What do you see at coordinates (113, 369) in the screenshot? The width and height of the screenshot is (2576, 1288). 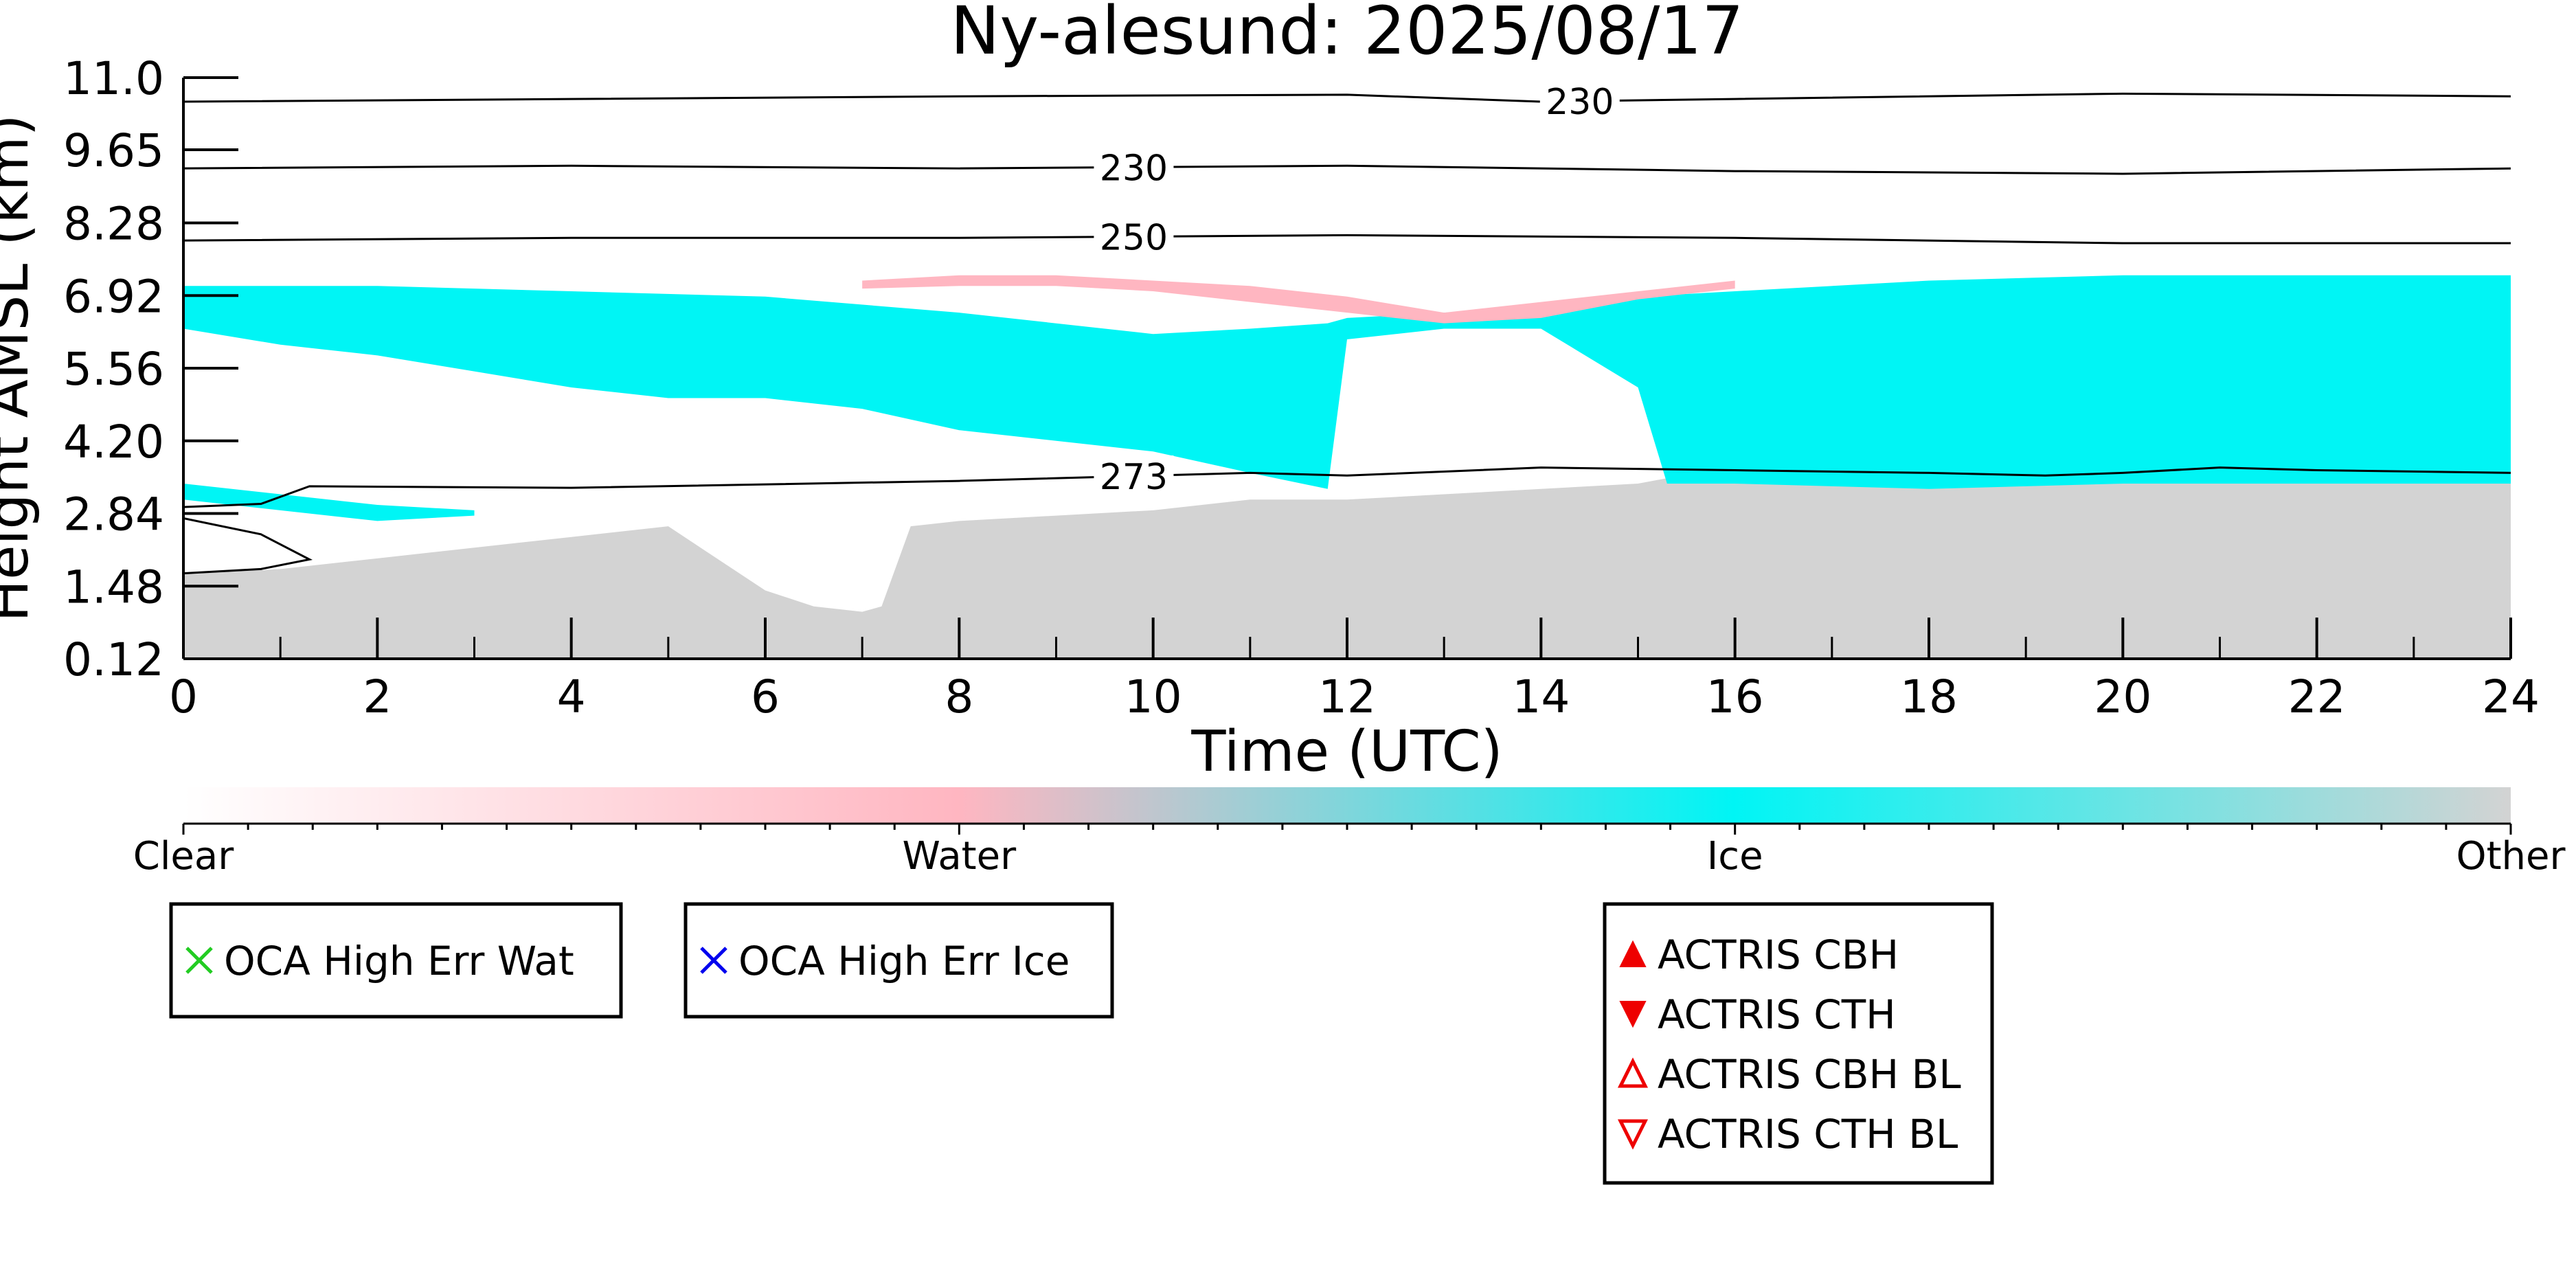 I see `y-tick-label: 5.56` at bounding box center [113, 369].